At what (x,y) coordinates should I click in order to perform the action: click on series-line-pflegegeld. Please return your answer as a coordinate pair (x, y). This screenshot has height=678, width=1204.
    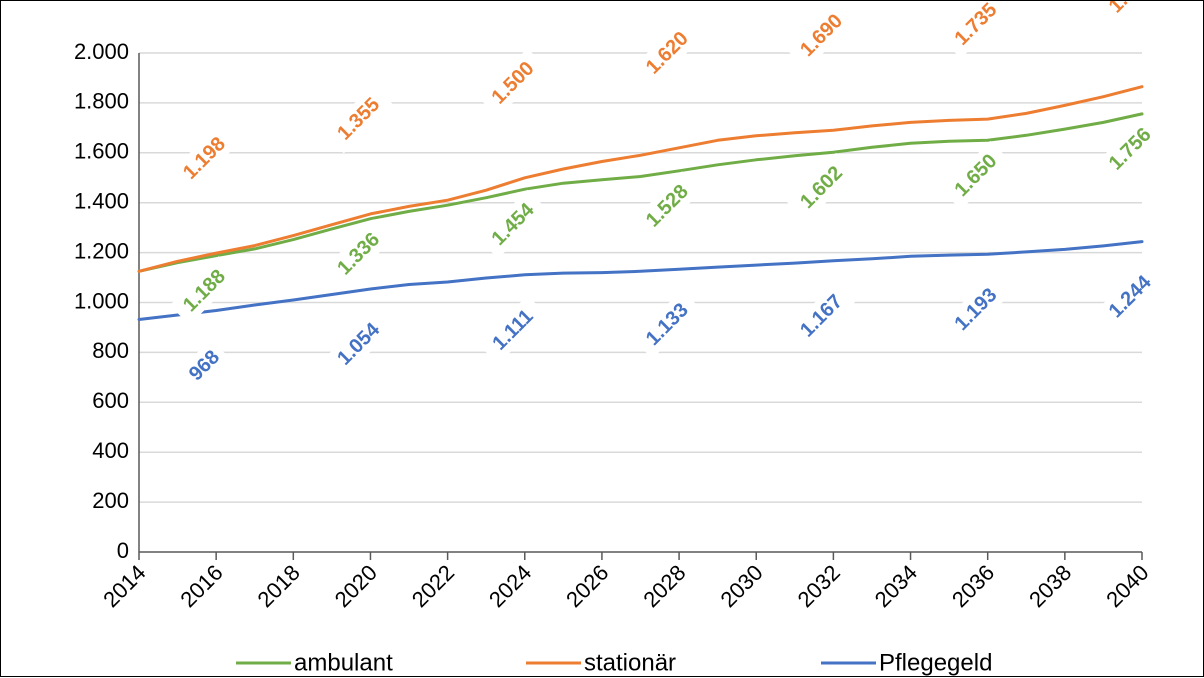
    Looking at the image, I should click on (640, 280).